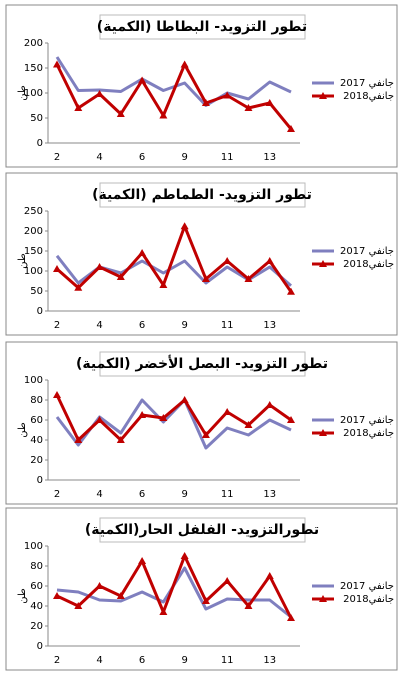 This screenshot has height=680, width=403. Describe the element at coordinates (174, 258) in the screenshot. I see `series-line` at that location.